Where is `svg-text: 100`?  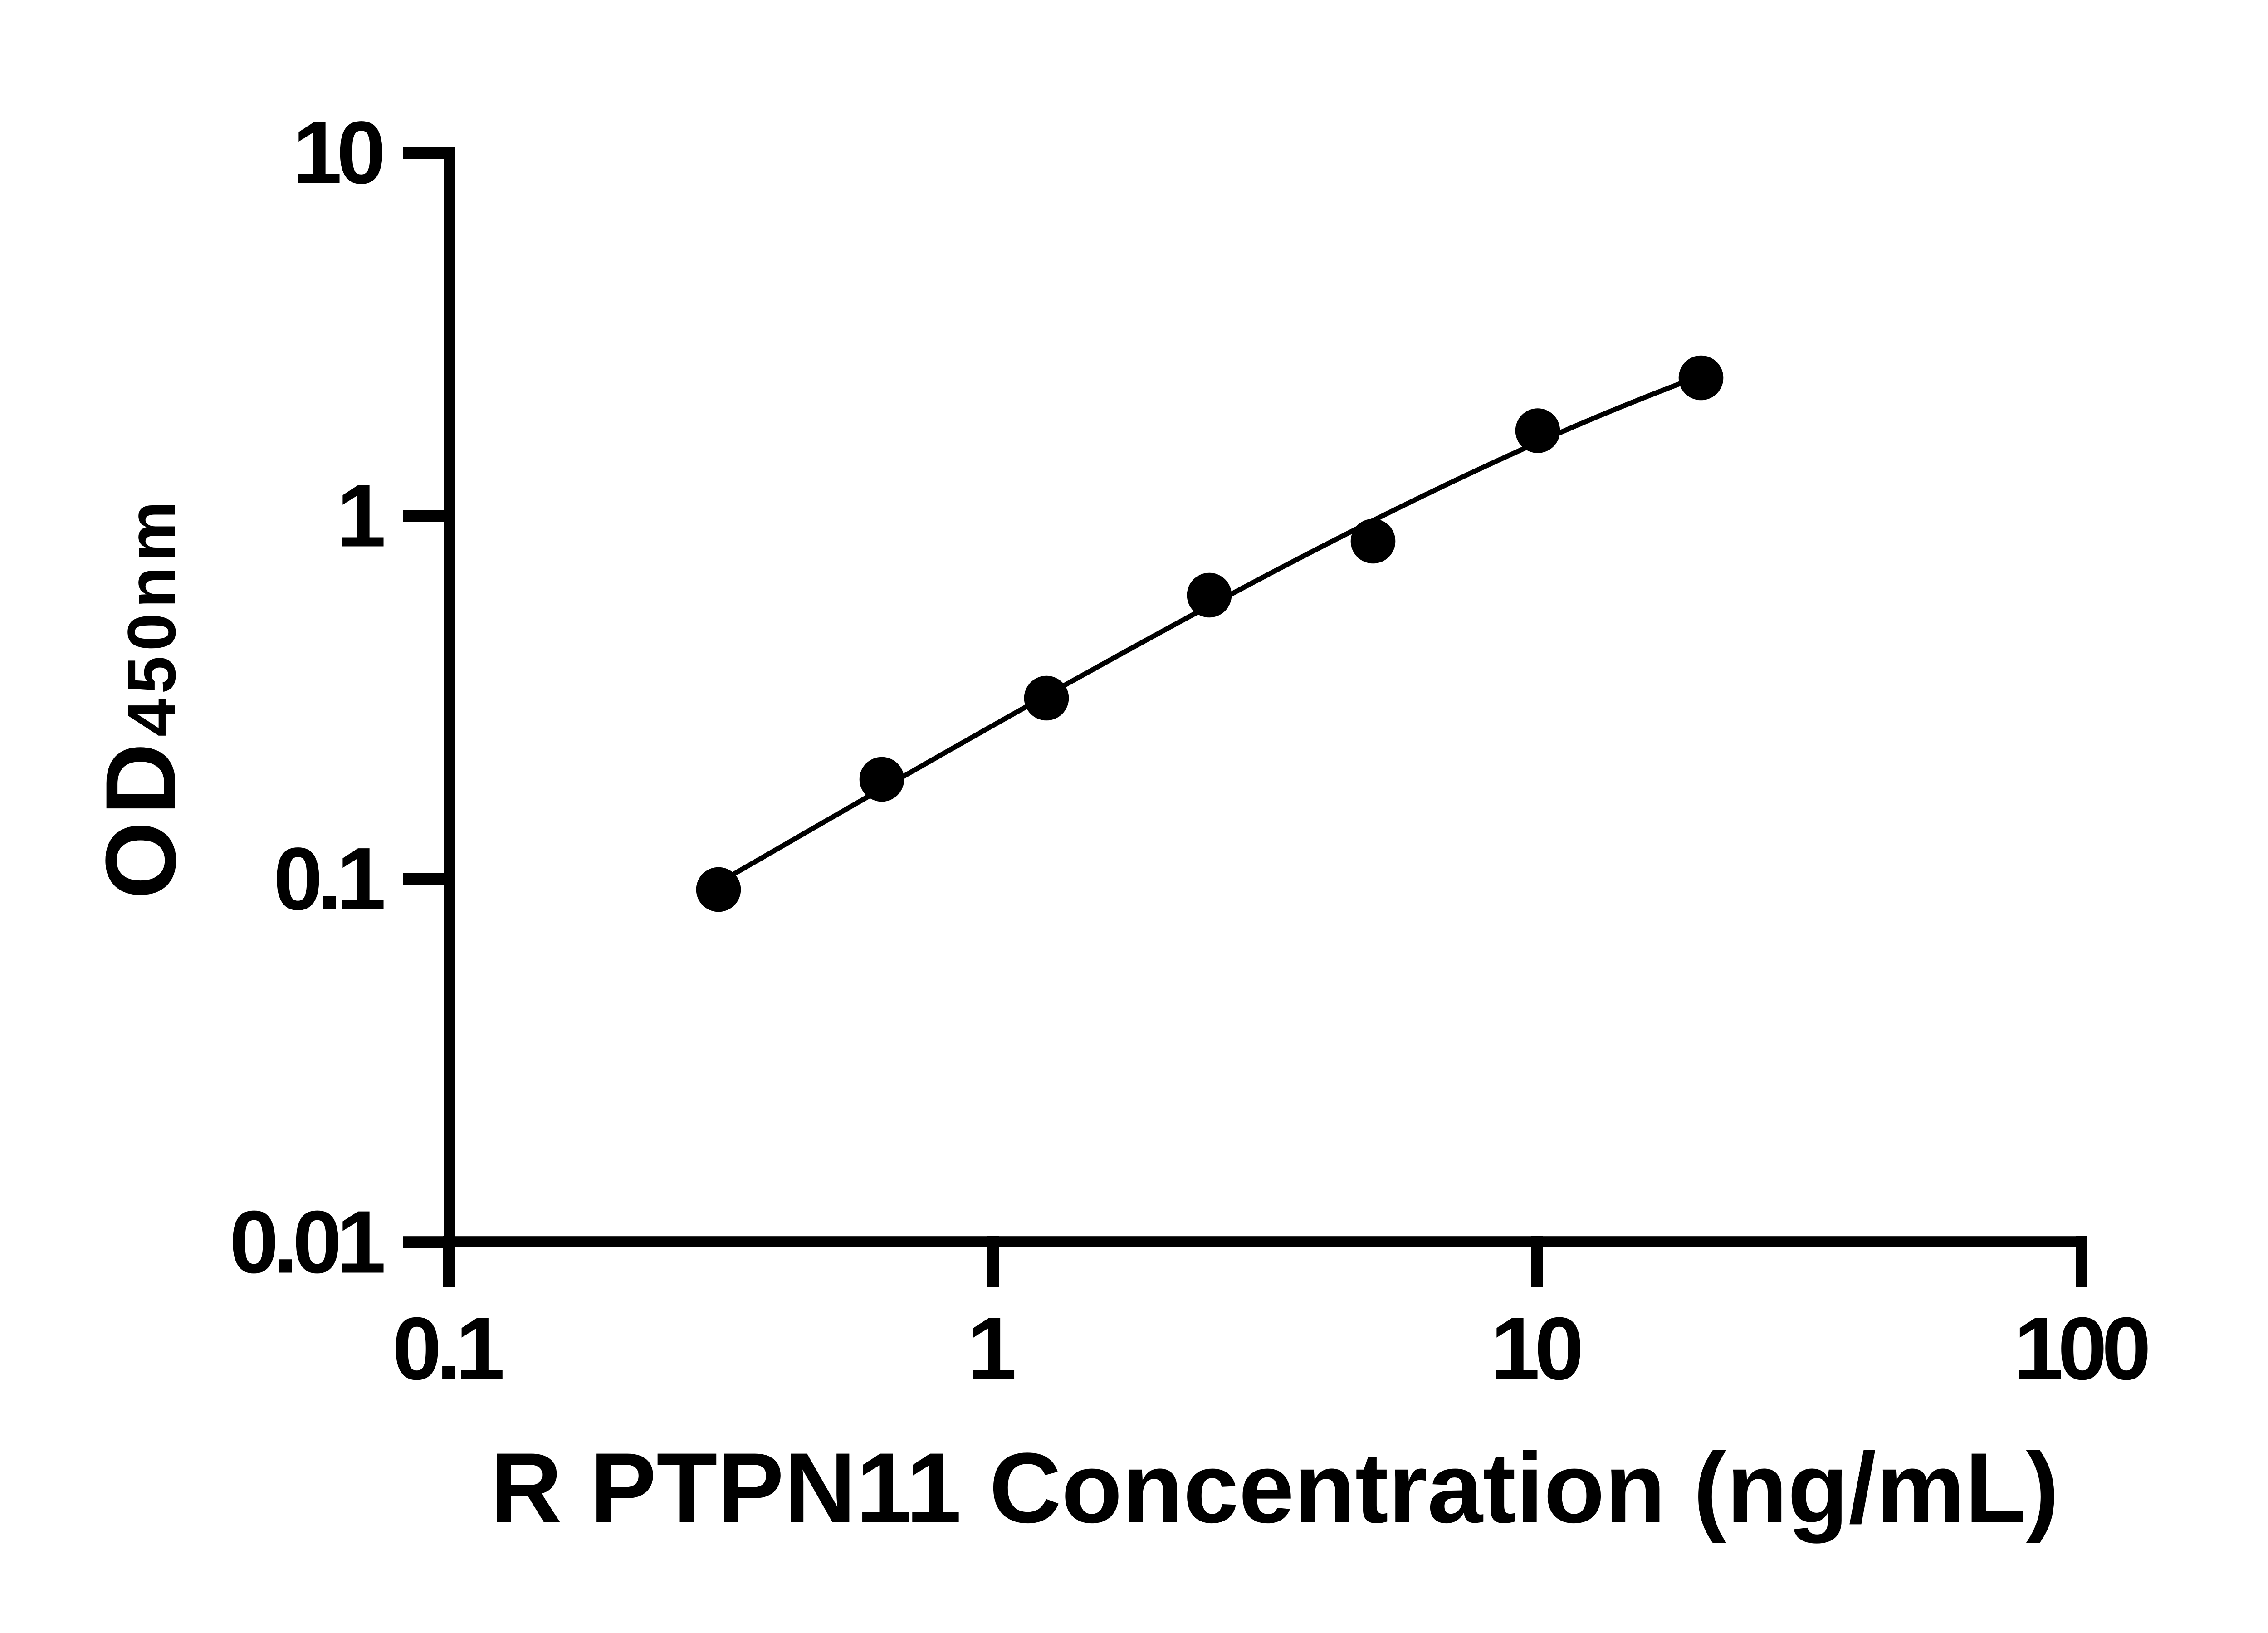 svg-text: 100 is located at coordinates (2081, 1348).